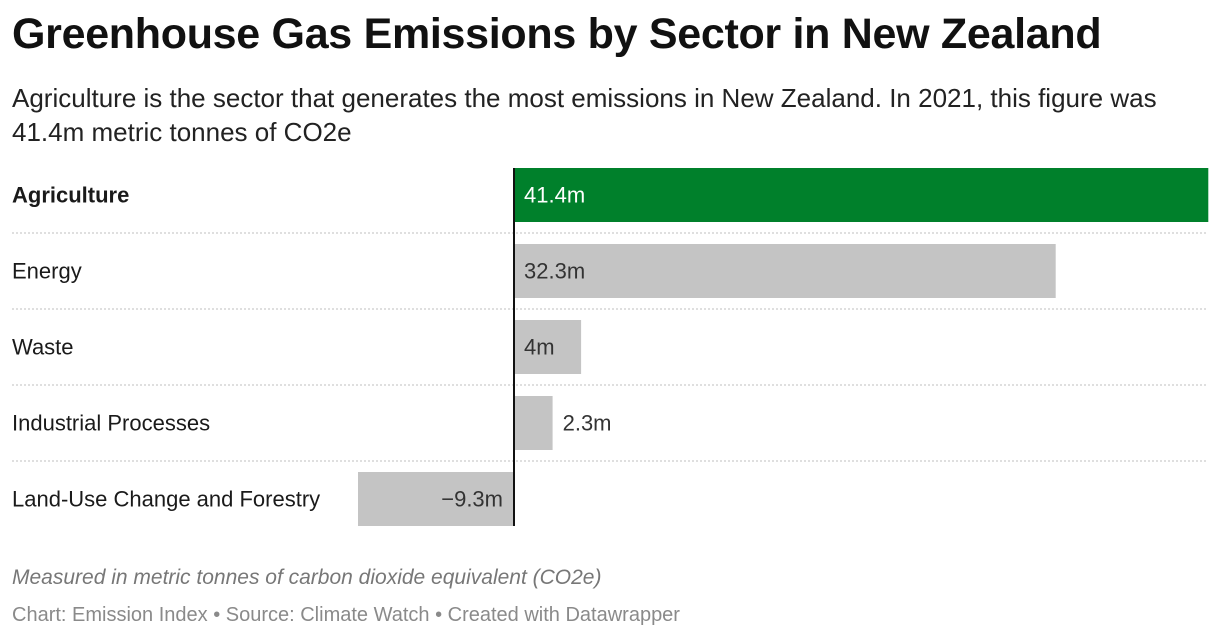 This screenshot has height=640, width=1220. Describe the element at coordinates (539, 347) in the screenshot. I see `value-label: 4m` at that location.